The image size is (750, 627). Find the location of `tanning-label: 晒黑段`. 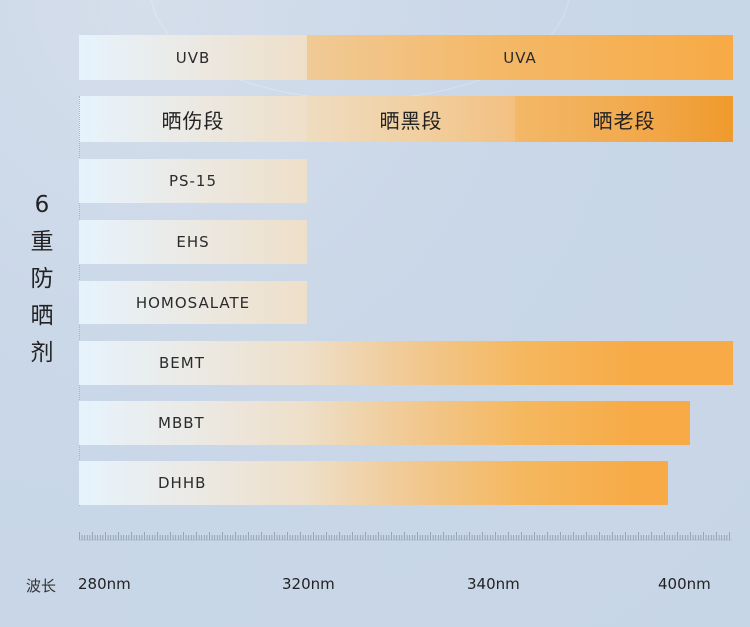

tanning-label: 晒黑段 is located at coordinates (411, 120).